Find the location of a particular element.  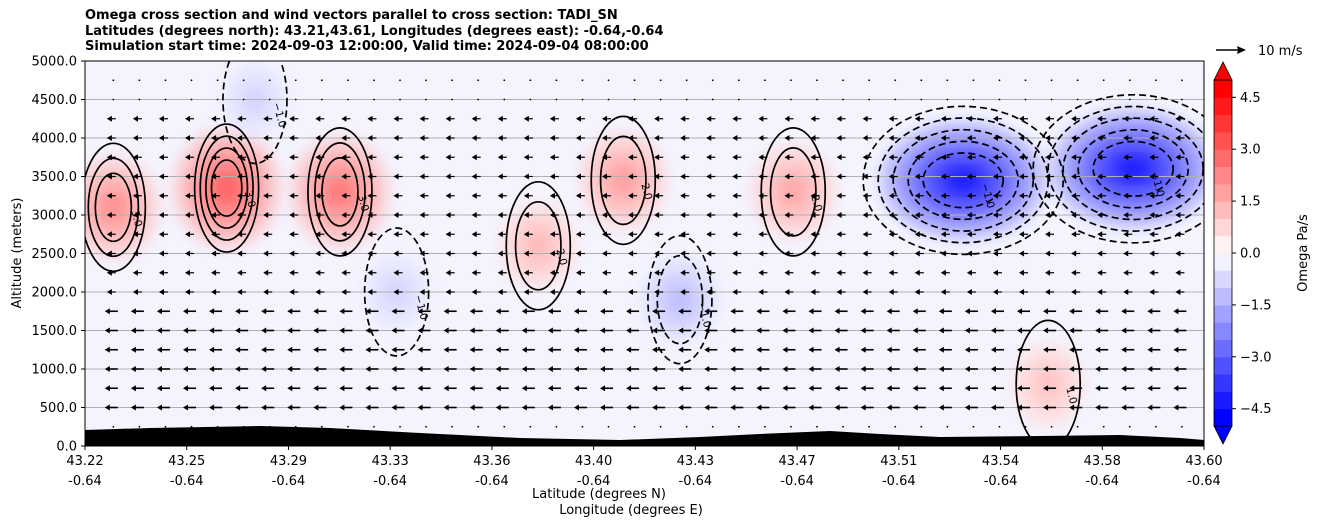

x-tick-label-lat: 43.33 is located at coordinates (390, 461).